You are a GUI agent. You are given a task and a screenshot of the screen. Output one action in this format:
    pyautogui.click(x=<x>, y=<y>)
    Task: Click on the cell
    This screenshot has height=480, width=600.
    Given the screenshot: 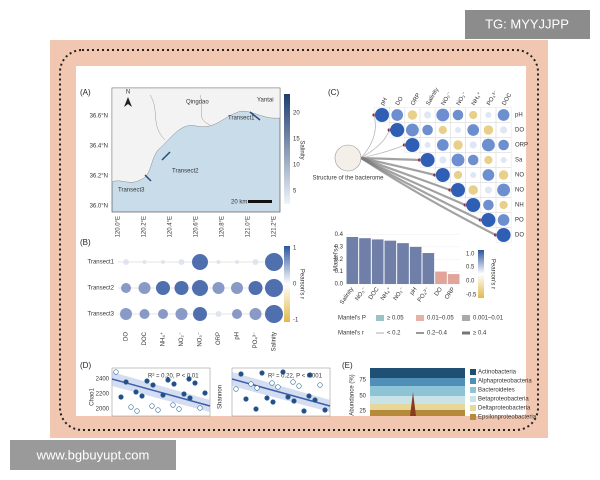 What is the action you would take?
    pyautogui.click(x=382, y=115)
    